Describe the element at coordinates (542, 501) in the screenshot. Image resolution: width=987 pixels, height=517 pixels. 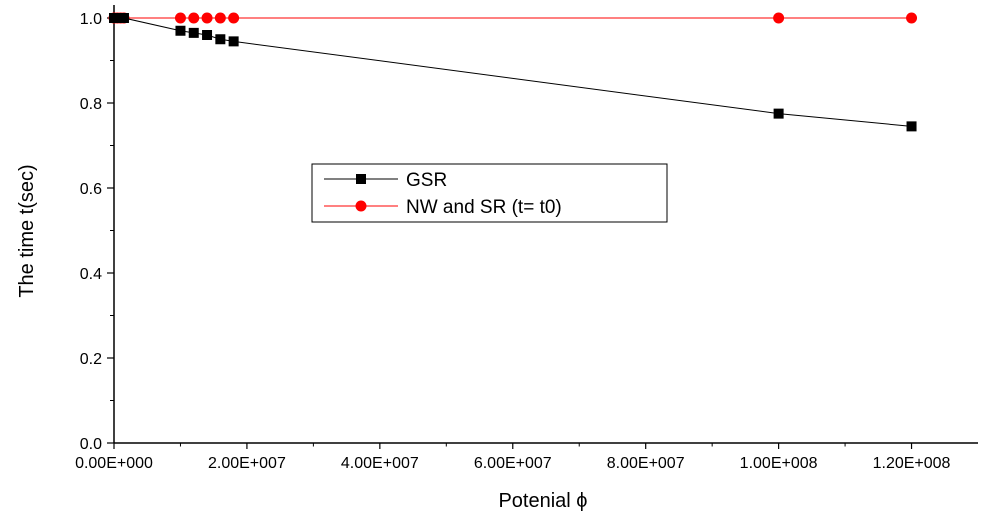
I see `x-axis-title: Potenial ϕ` at that location.